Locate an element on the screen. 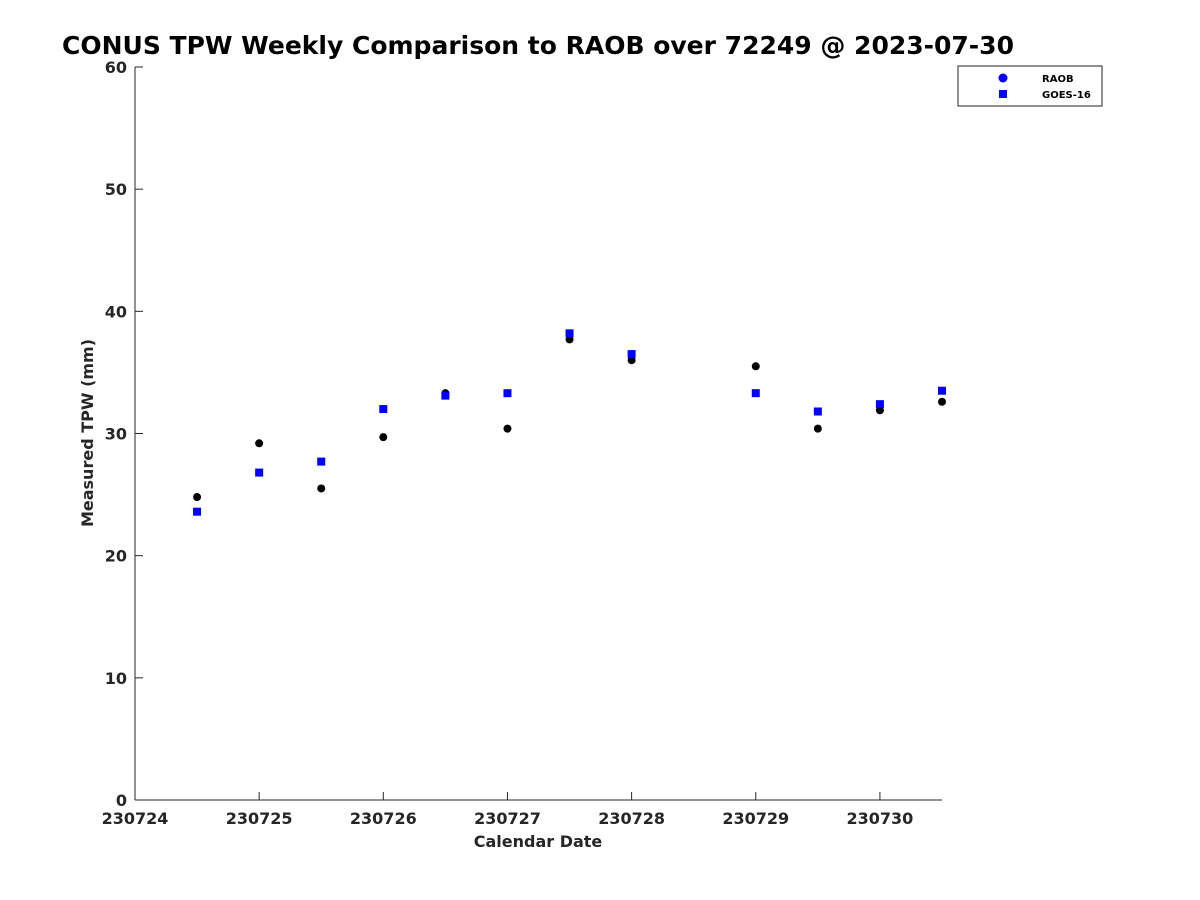  y-tick-label: 40 is located at coordinates (116, 311).